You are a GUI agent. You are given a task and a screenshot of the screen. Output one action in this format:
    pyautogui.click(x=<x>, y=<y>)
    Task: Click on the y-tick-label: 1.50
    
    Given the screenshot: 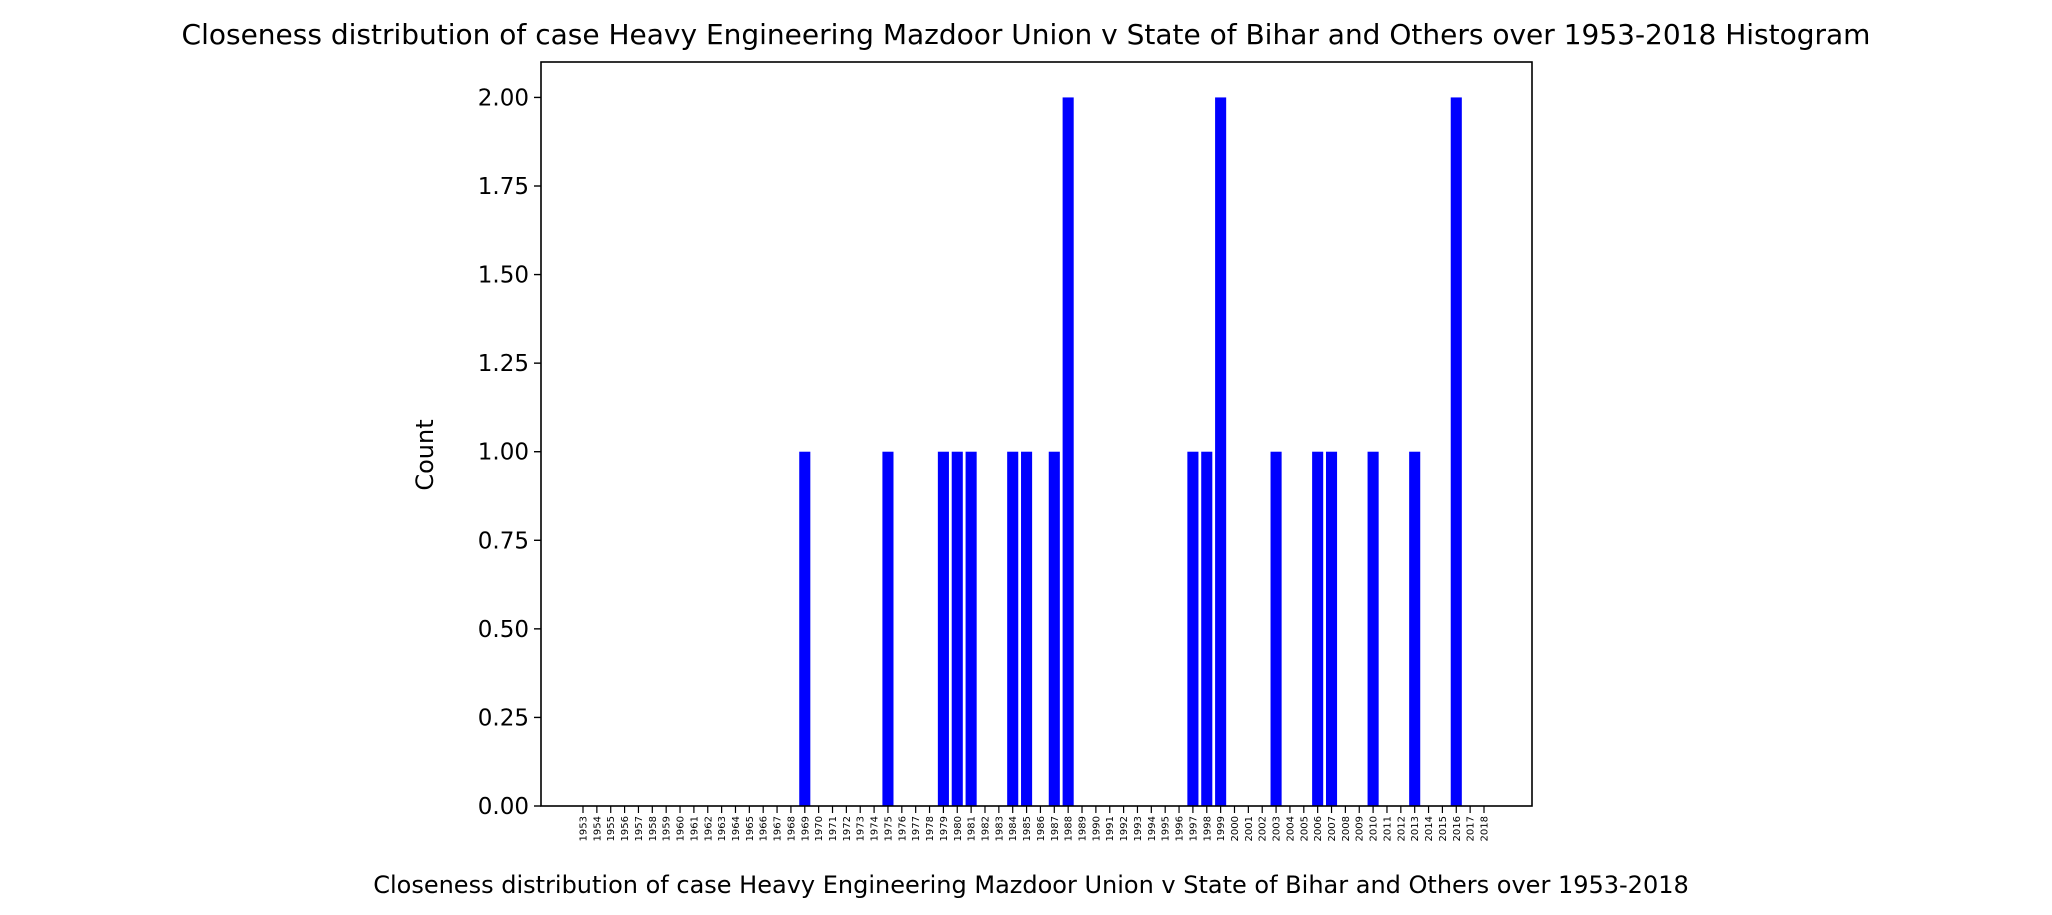 What is the action you would take?
    pyautogui.click(x=503, y=276)
    